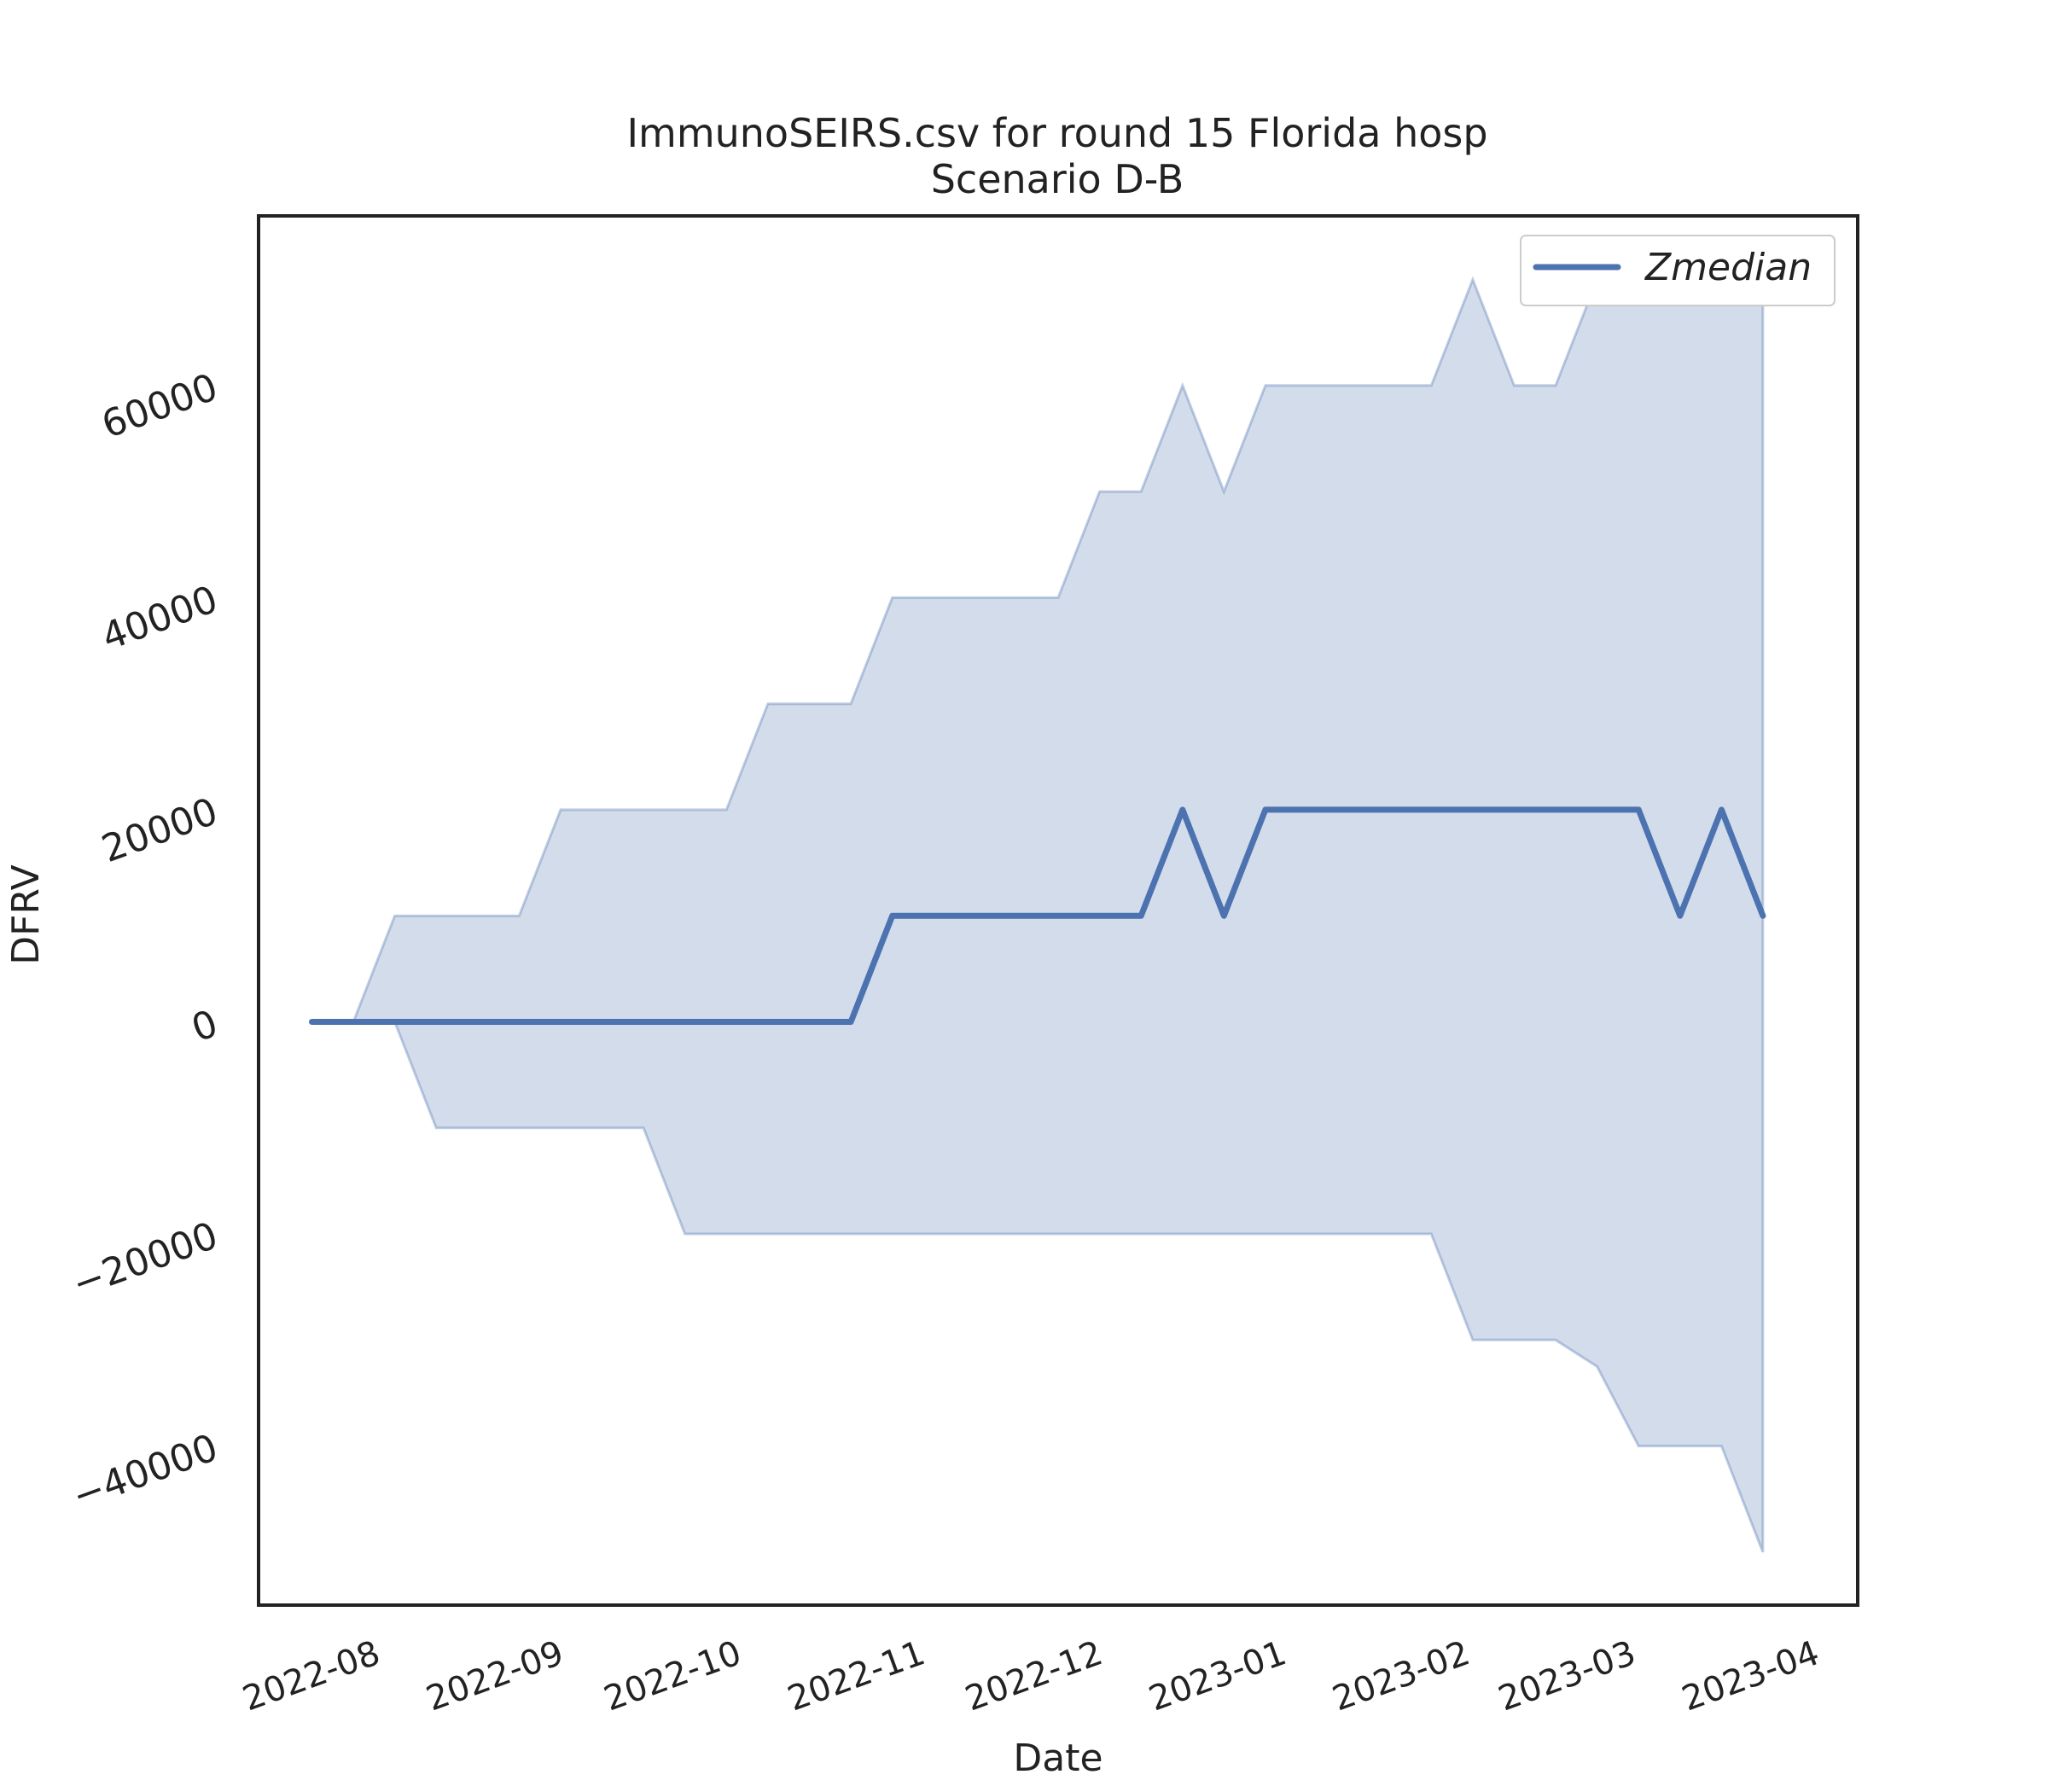 This screenshot has height=1792, width=2048. I want to click on x-tick-label: 2023-02, so click(1401, 1676).